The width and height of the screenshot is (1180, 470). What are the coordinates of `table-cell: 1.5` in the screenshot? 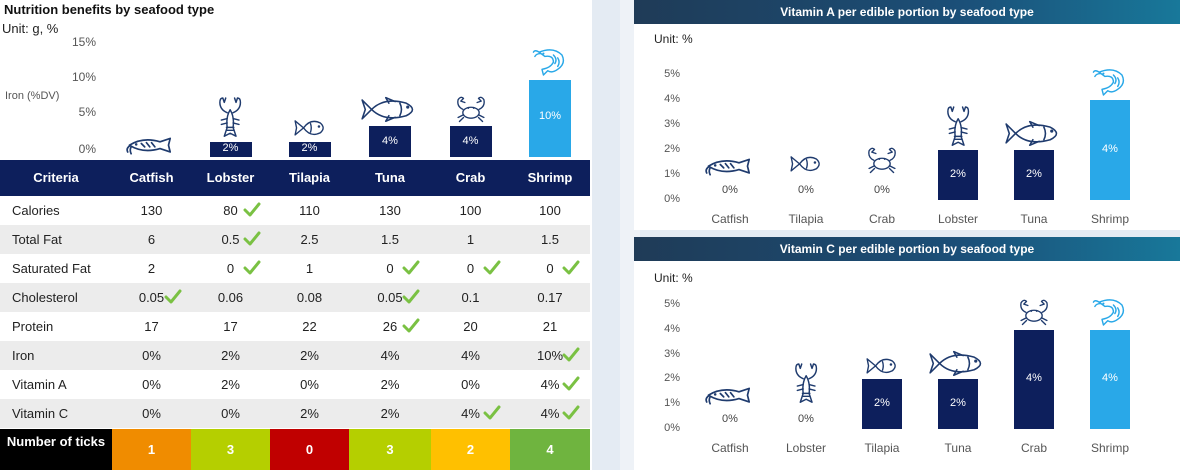 It's located at (390, 239).